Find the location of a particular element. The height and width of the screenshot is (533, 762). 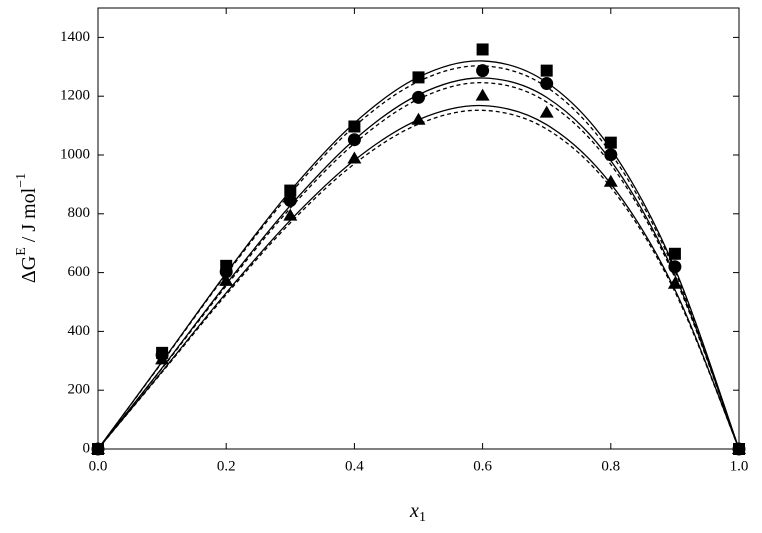

y-axis-label: ΔGE / J mol−1 is located at coordinates (26, 228).